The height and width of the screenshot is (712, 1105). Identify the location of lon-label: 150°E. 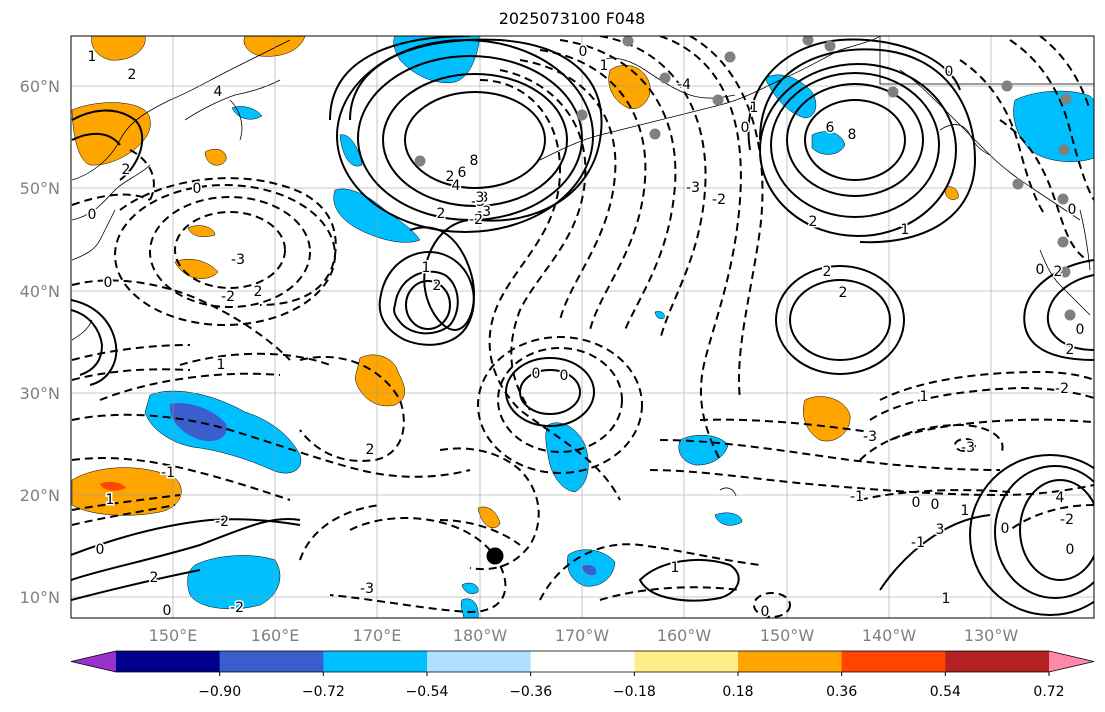
(173, 635).